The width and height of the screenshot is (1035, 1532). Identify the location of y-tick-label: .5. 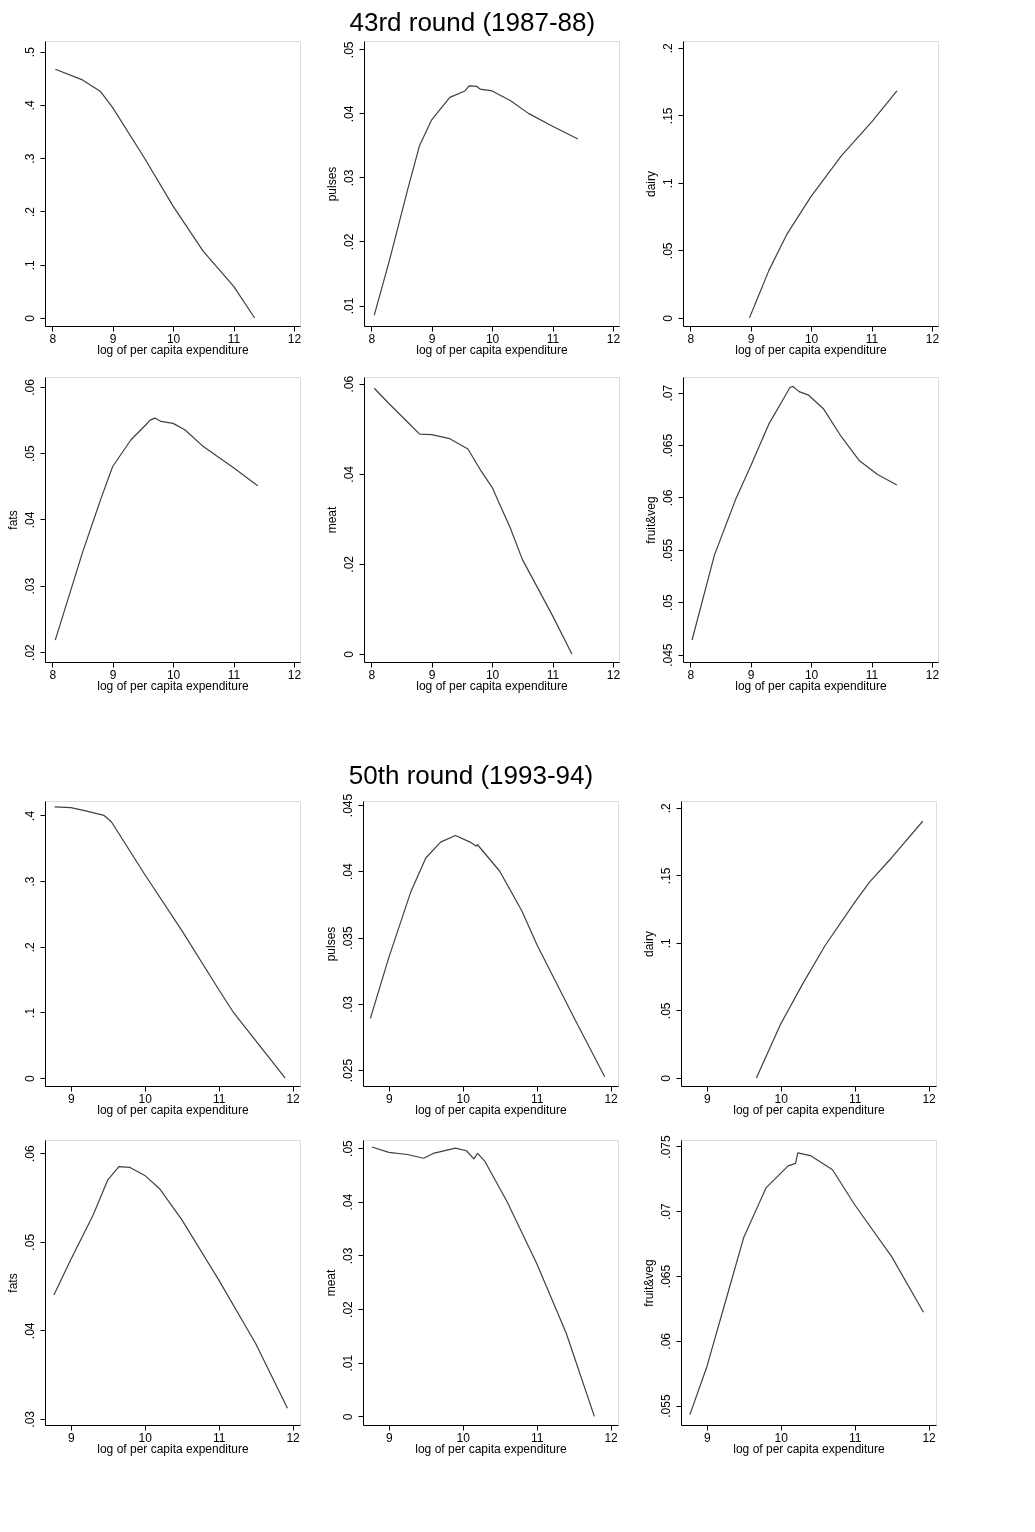
(29, 52).